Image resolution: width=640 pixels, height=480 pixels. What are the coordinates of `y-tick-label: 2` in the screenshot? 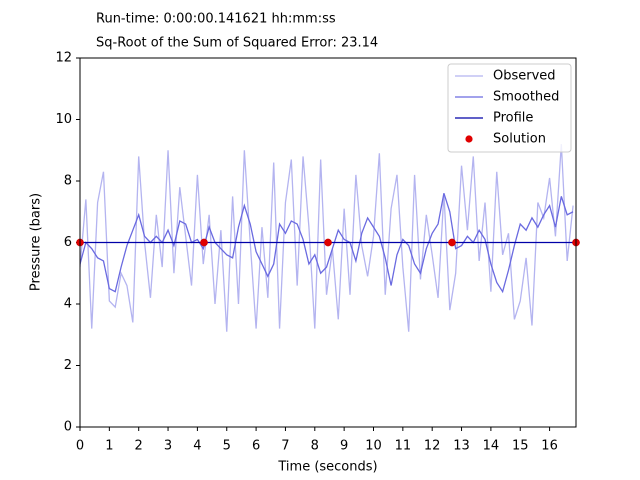 It's located at (68, 365).